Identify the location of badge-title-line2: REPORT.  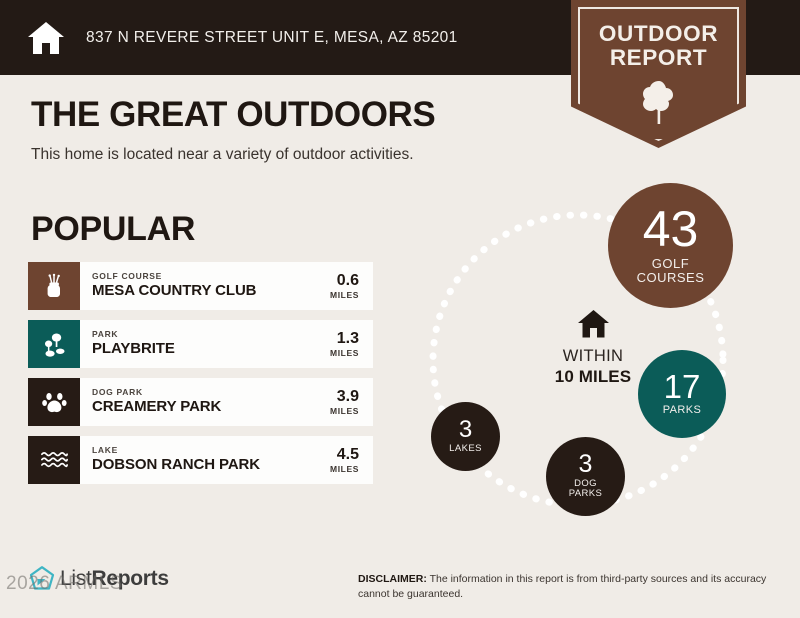
(658, 57).